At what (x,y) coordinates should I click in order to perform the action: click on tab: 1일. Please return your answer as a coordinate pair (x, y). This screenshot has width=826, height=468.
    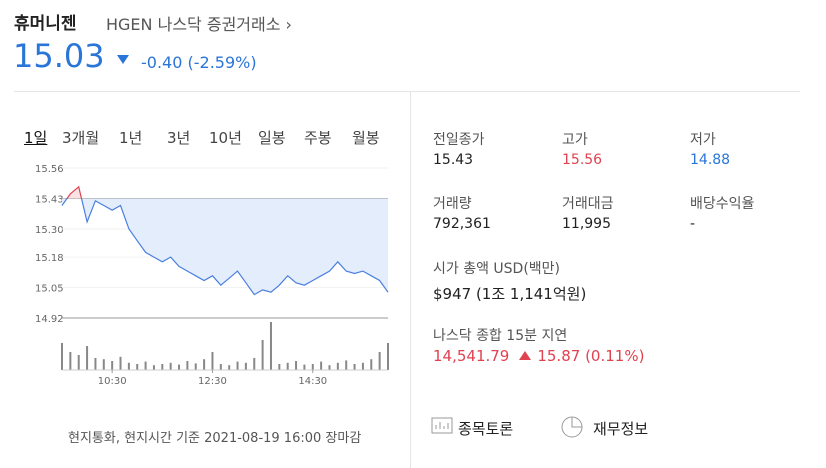
    Looking at the image, I should click on (36, 138).